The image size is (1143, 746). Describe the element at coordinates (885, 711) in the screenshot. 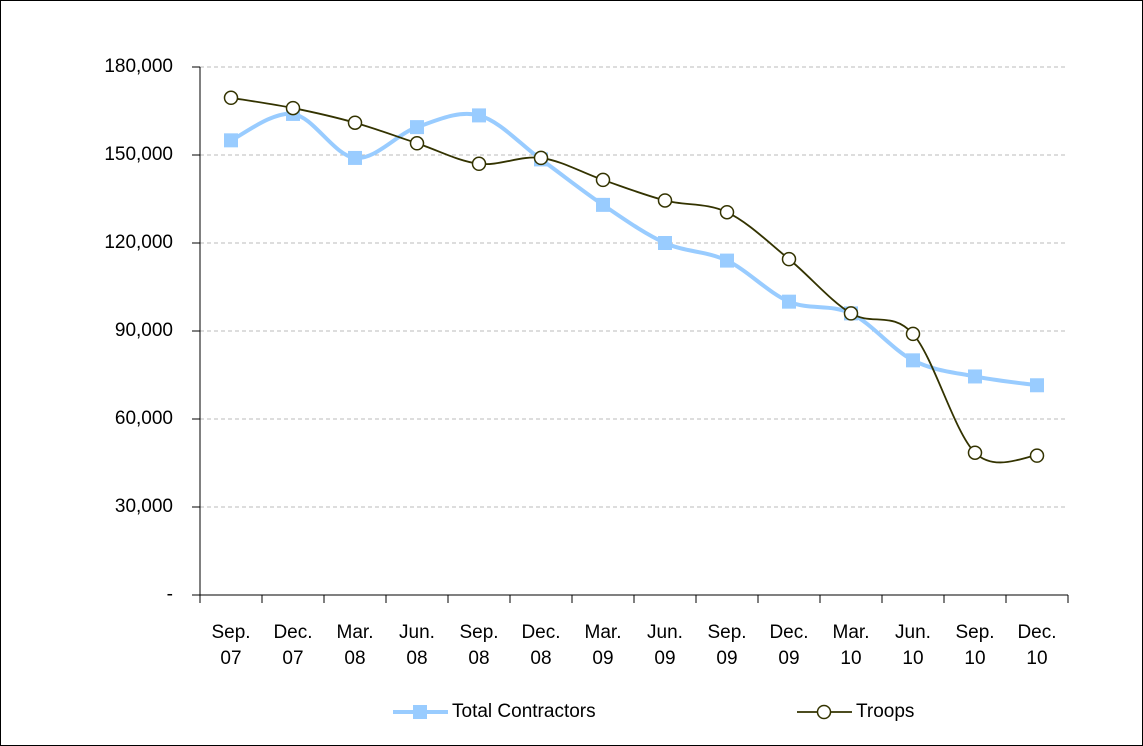

I see `legend-label: Troops` at that location.